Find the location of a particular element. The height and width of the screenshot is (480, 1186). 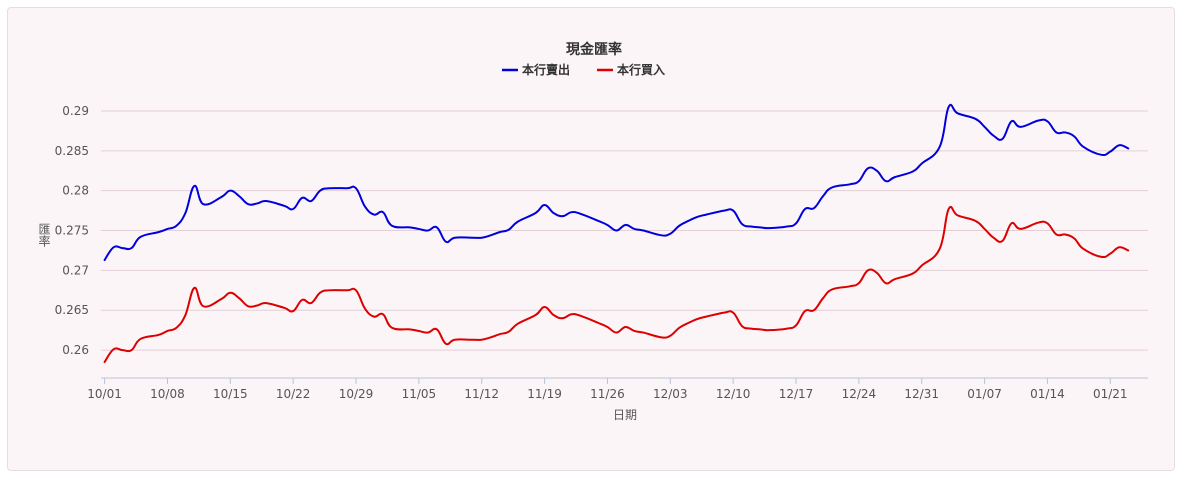

y-tick-label: 0.29 is located at coordinates (75, 111).